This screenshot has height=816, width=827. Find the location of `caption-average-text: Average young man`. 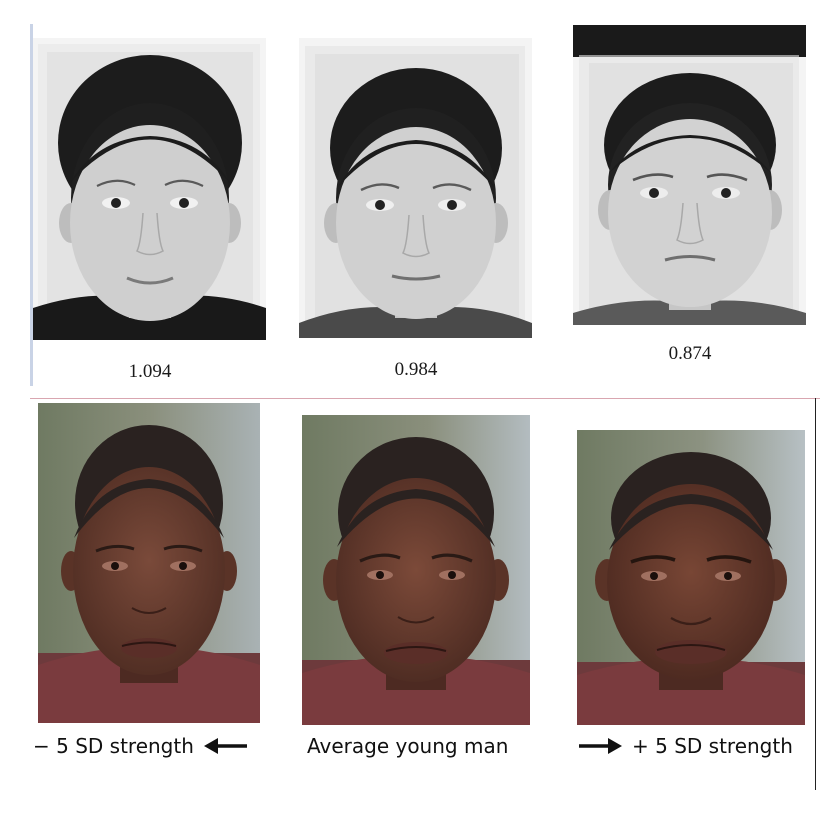

caption-average-text: Average young man is located at coordinates (408, 746).